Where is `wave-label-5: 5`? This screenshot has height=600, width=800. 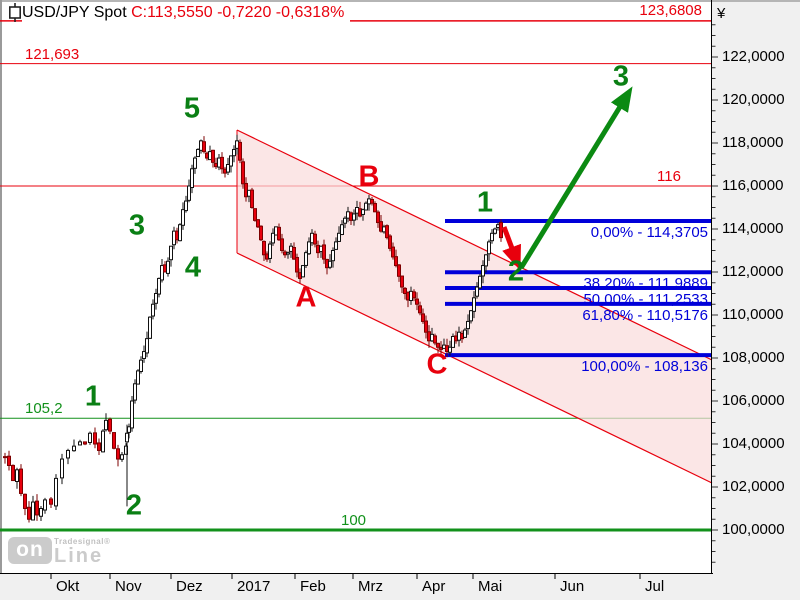
wave-label-5: 5 is located at coordinates (192, 108).